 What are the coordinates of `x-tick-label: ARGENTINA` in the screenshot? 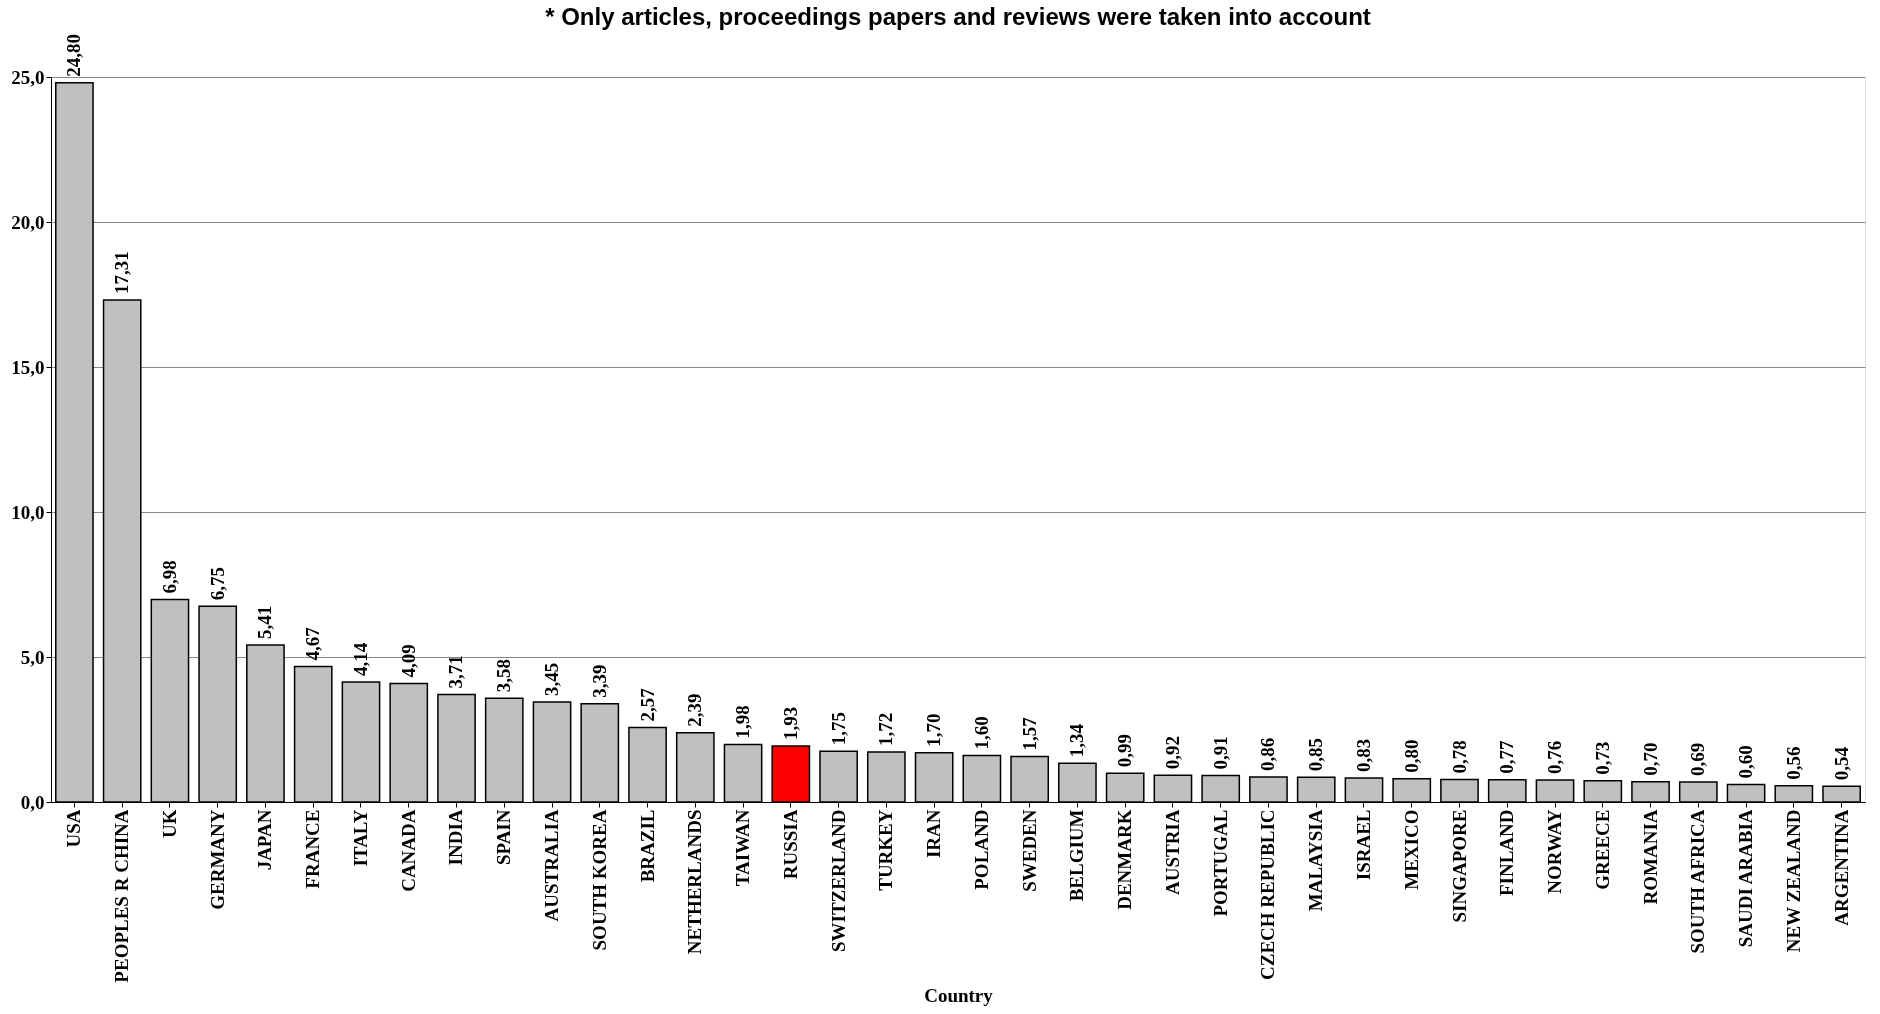 It's located at (1841, 867).